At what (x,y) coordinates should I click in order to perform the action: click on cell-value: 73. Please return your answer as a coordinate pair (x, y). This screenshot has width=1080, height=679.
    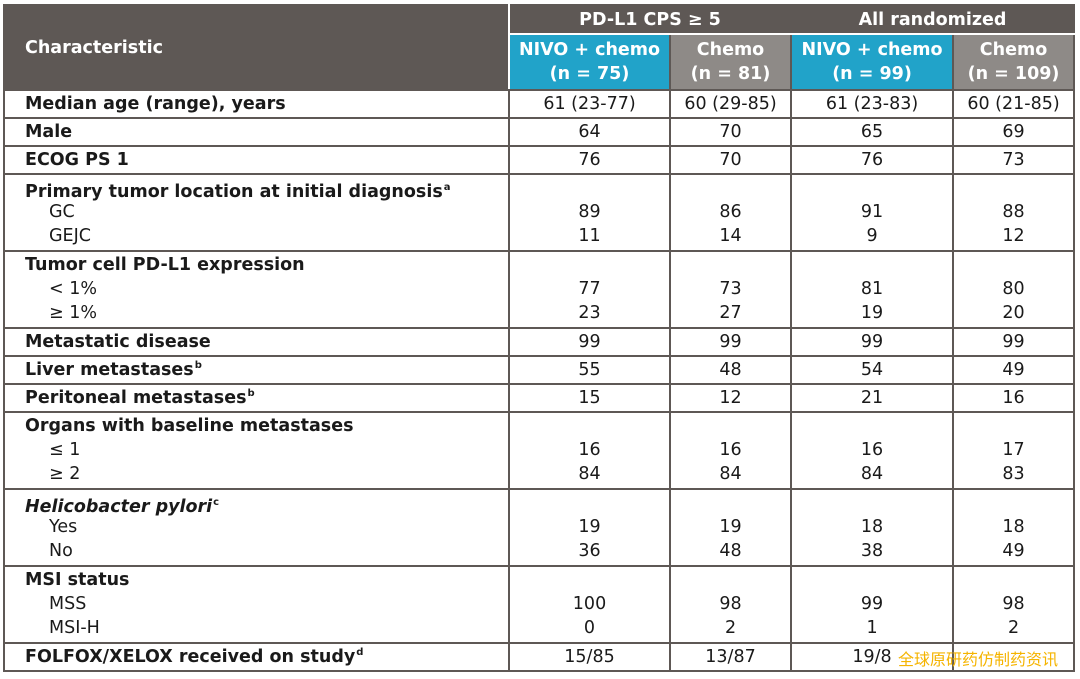
    Looking at the image, I should click on (730, 289).